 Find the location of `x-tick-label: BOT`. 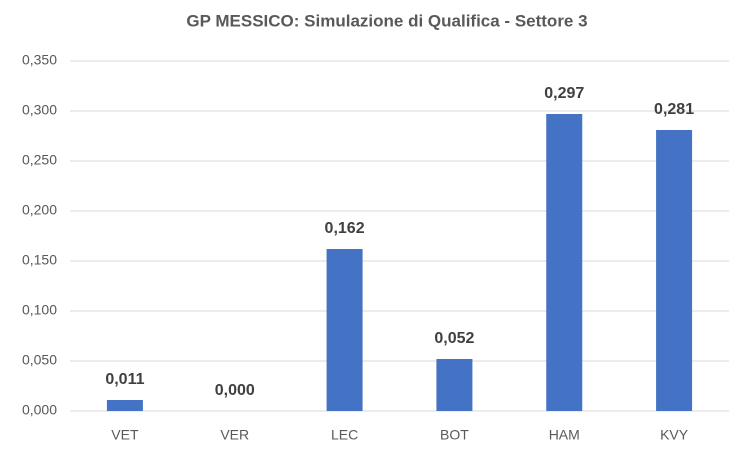

x-tick-label: BOT is located at coordinates (454, 435).